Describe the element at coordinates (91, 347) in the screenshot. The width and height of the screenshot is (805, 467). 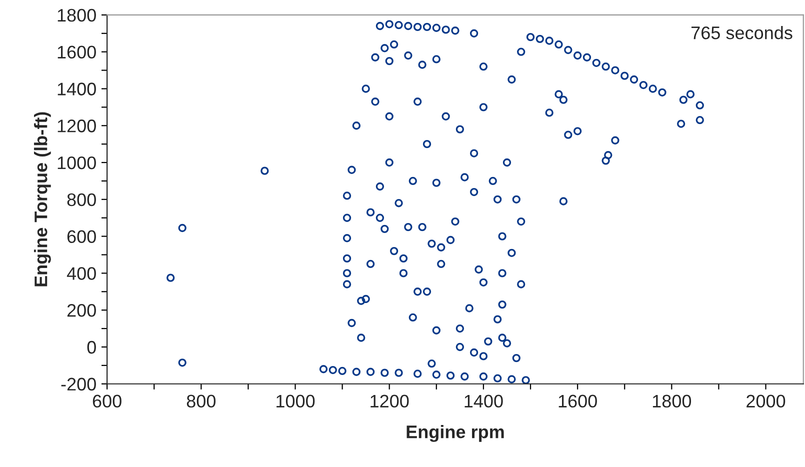
I see `y-tick-label: 0` at that location.